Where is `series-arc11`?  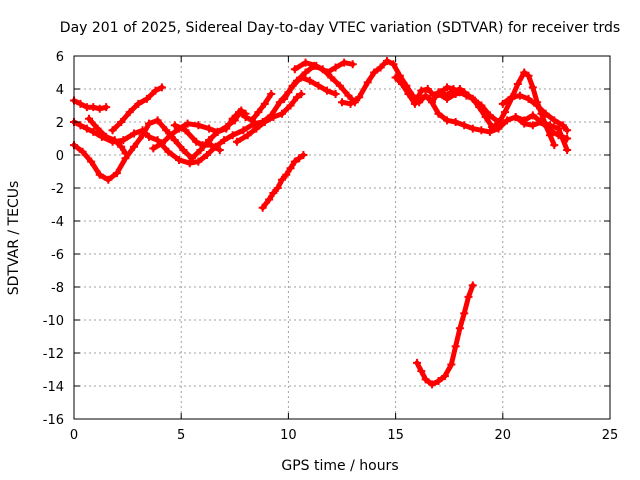 series-arc11 is located at coordinates (323, 67).